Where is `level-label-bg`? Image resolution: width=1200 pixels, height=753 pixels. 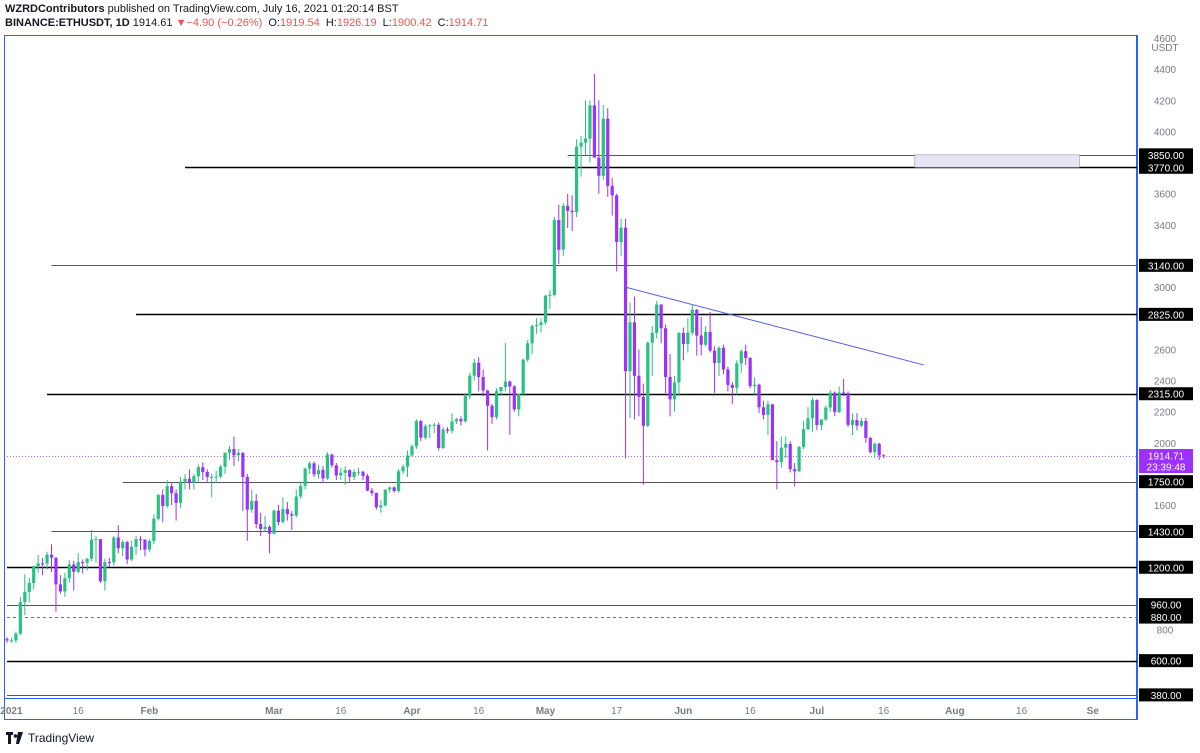 level-label-bg is located at coordinates (1166, 605).